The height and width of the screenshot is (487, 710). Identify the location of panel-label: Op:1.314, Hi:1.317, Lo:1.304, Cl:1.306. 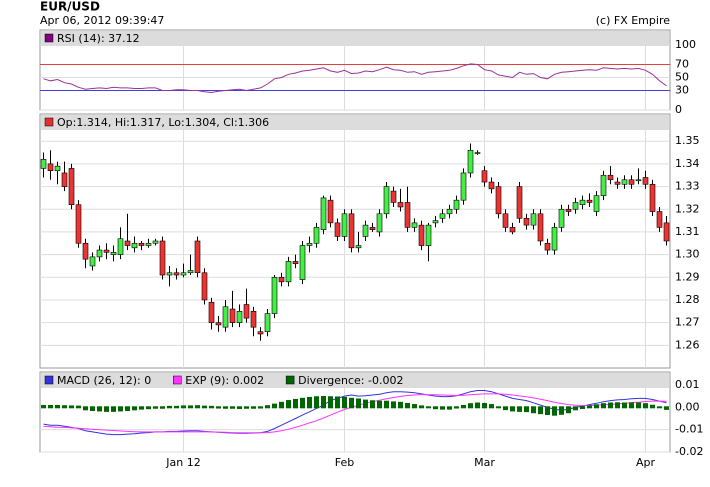
(163, 122).